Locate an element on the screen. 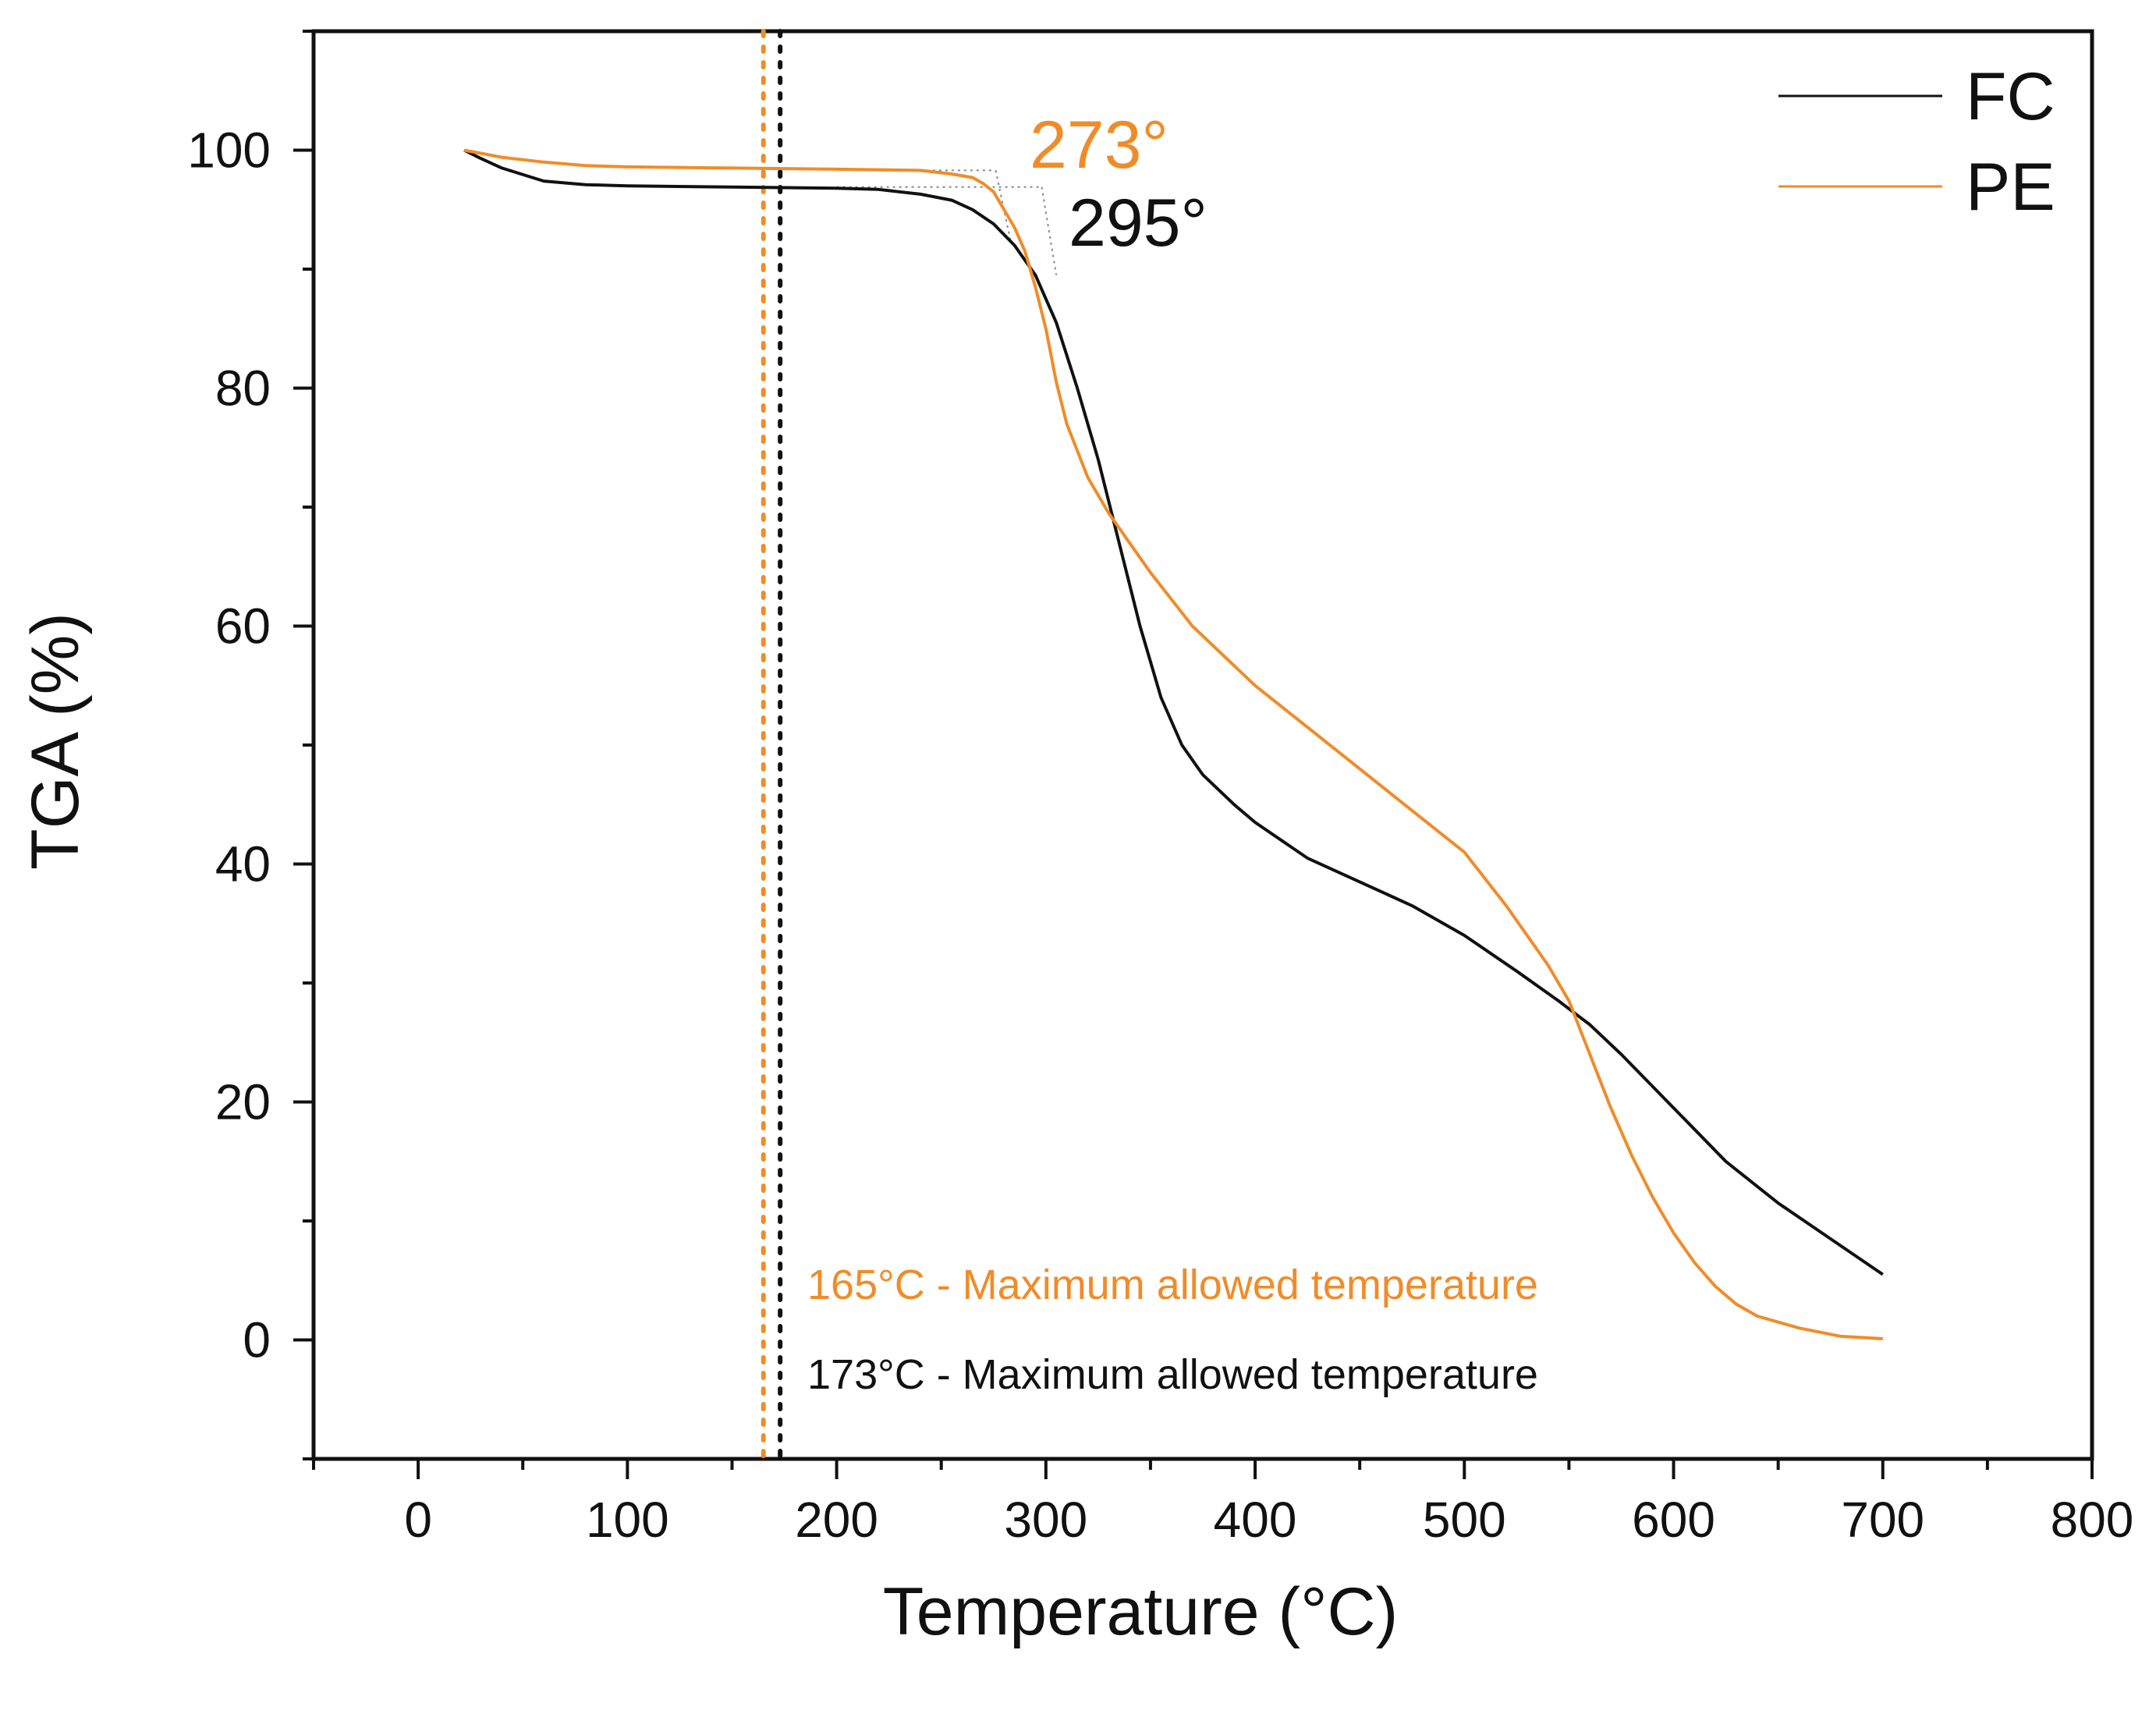 This screenshot has height=1714, width=2156. legend-label-pe: PE is located at coordinates (2010, 187).